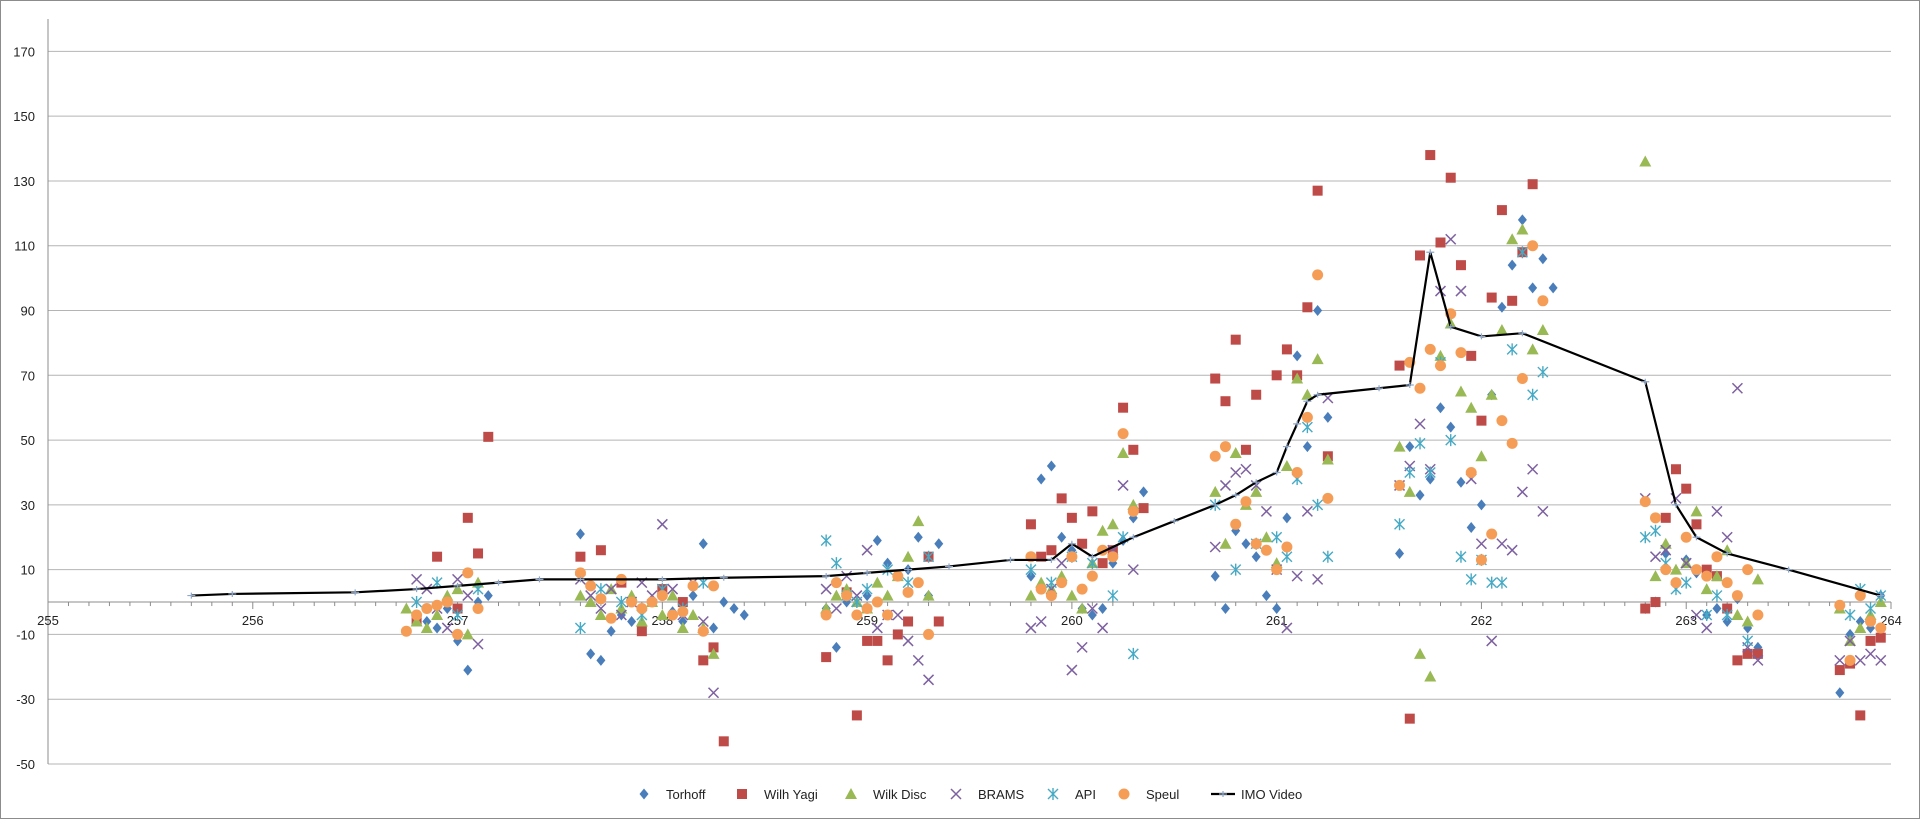 The height and width of the screenshot is (823, 1920). What do you see at coordinates (28, 505) in the screenshot?
I see `y-tick-label: 30` at bounding box center [28, 505].